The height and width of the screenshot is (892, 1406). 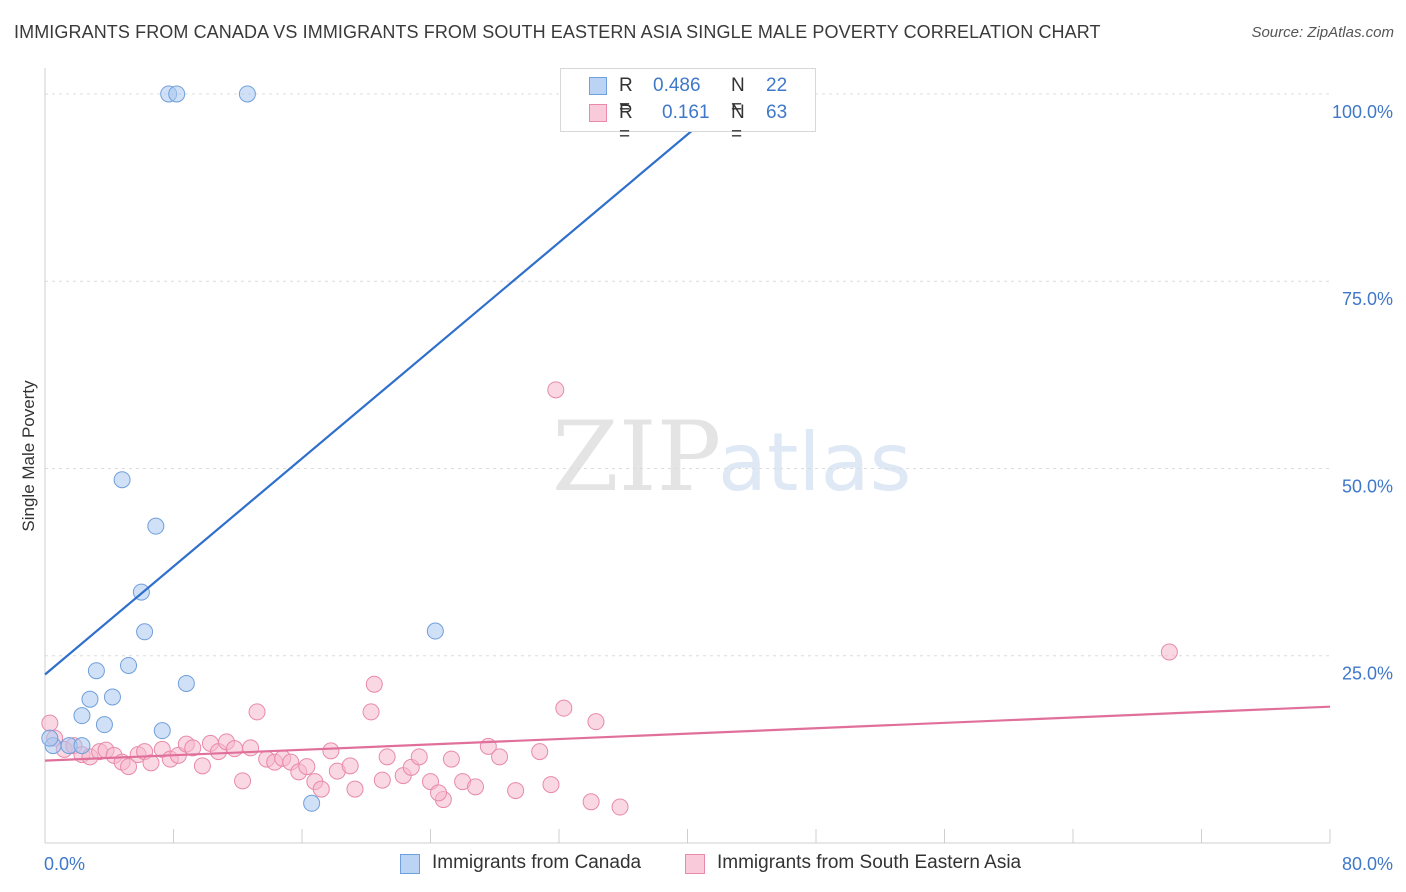 I want to click on x-tick-label: 80.0%, so click(x=1367, y=864).